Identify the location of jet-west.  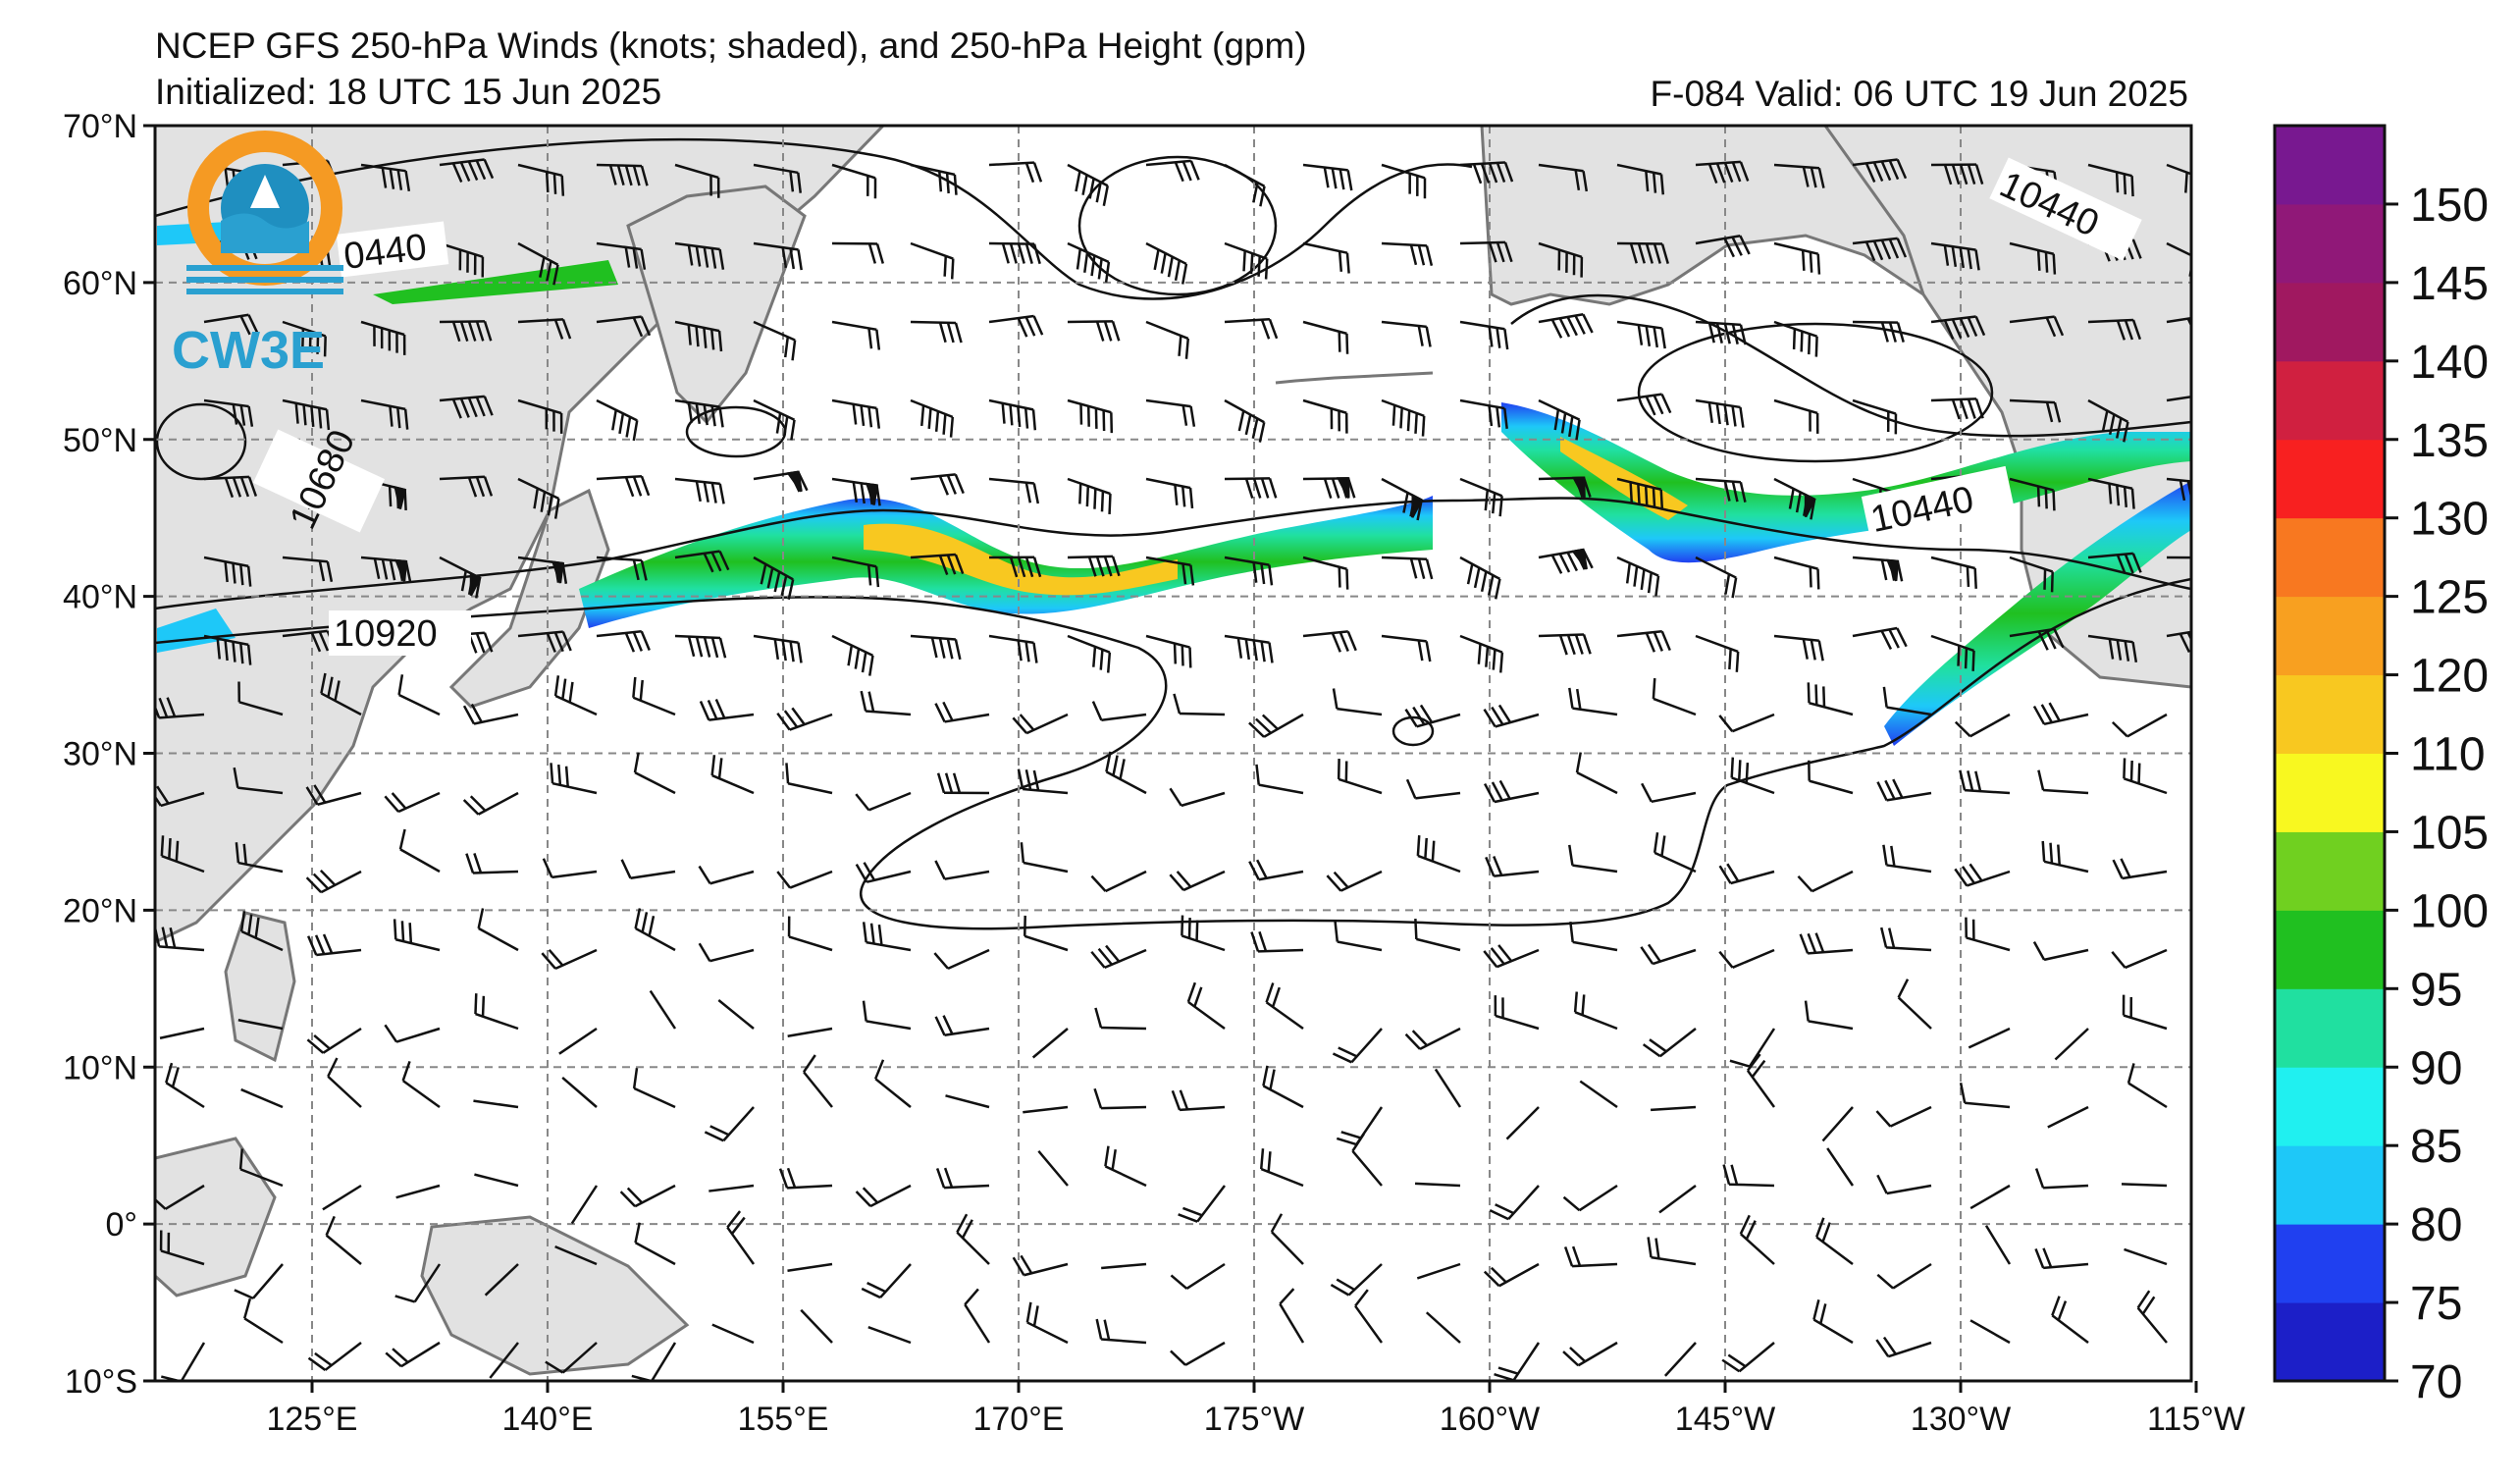
(1006, 562).